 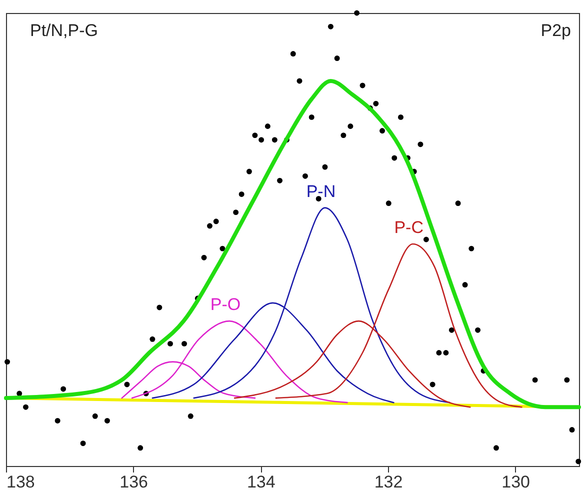 I want to click on x-tick-label: 132, so click(x=388, y=482).